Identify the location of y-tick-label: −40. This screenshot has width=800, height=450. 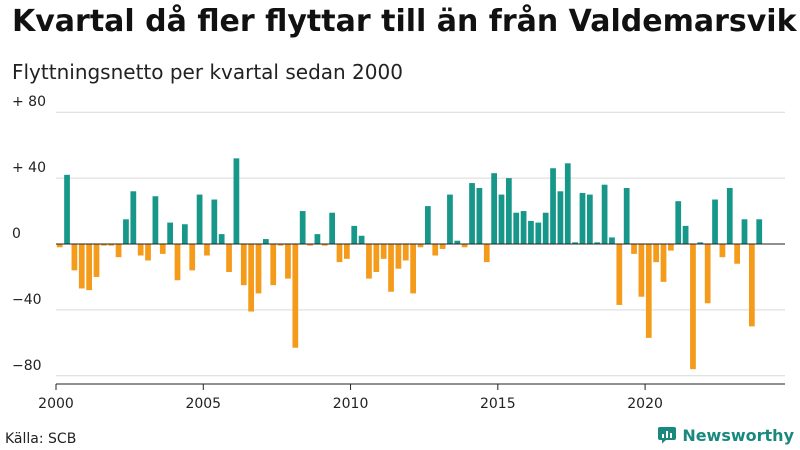
(27, 300).